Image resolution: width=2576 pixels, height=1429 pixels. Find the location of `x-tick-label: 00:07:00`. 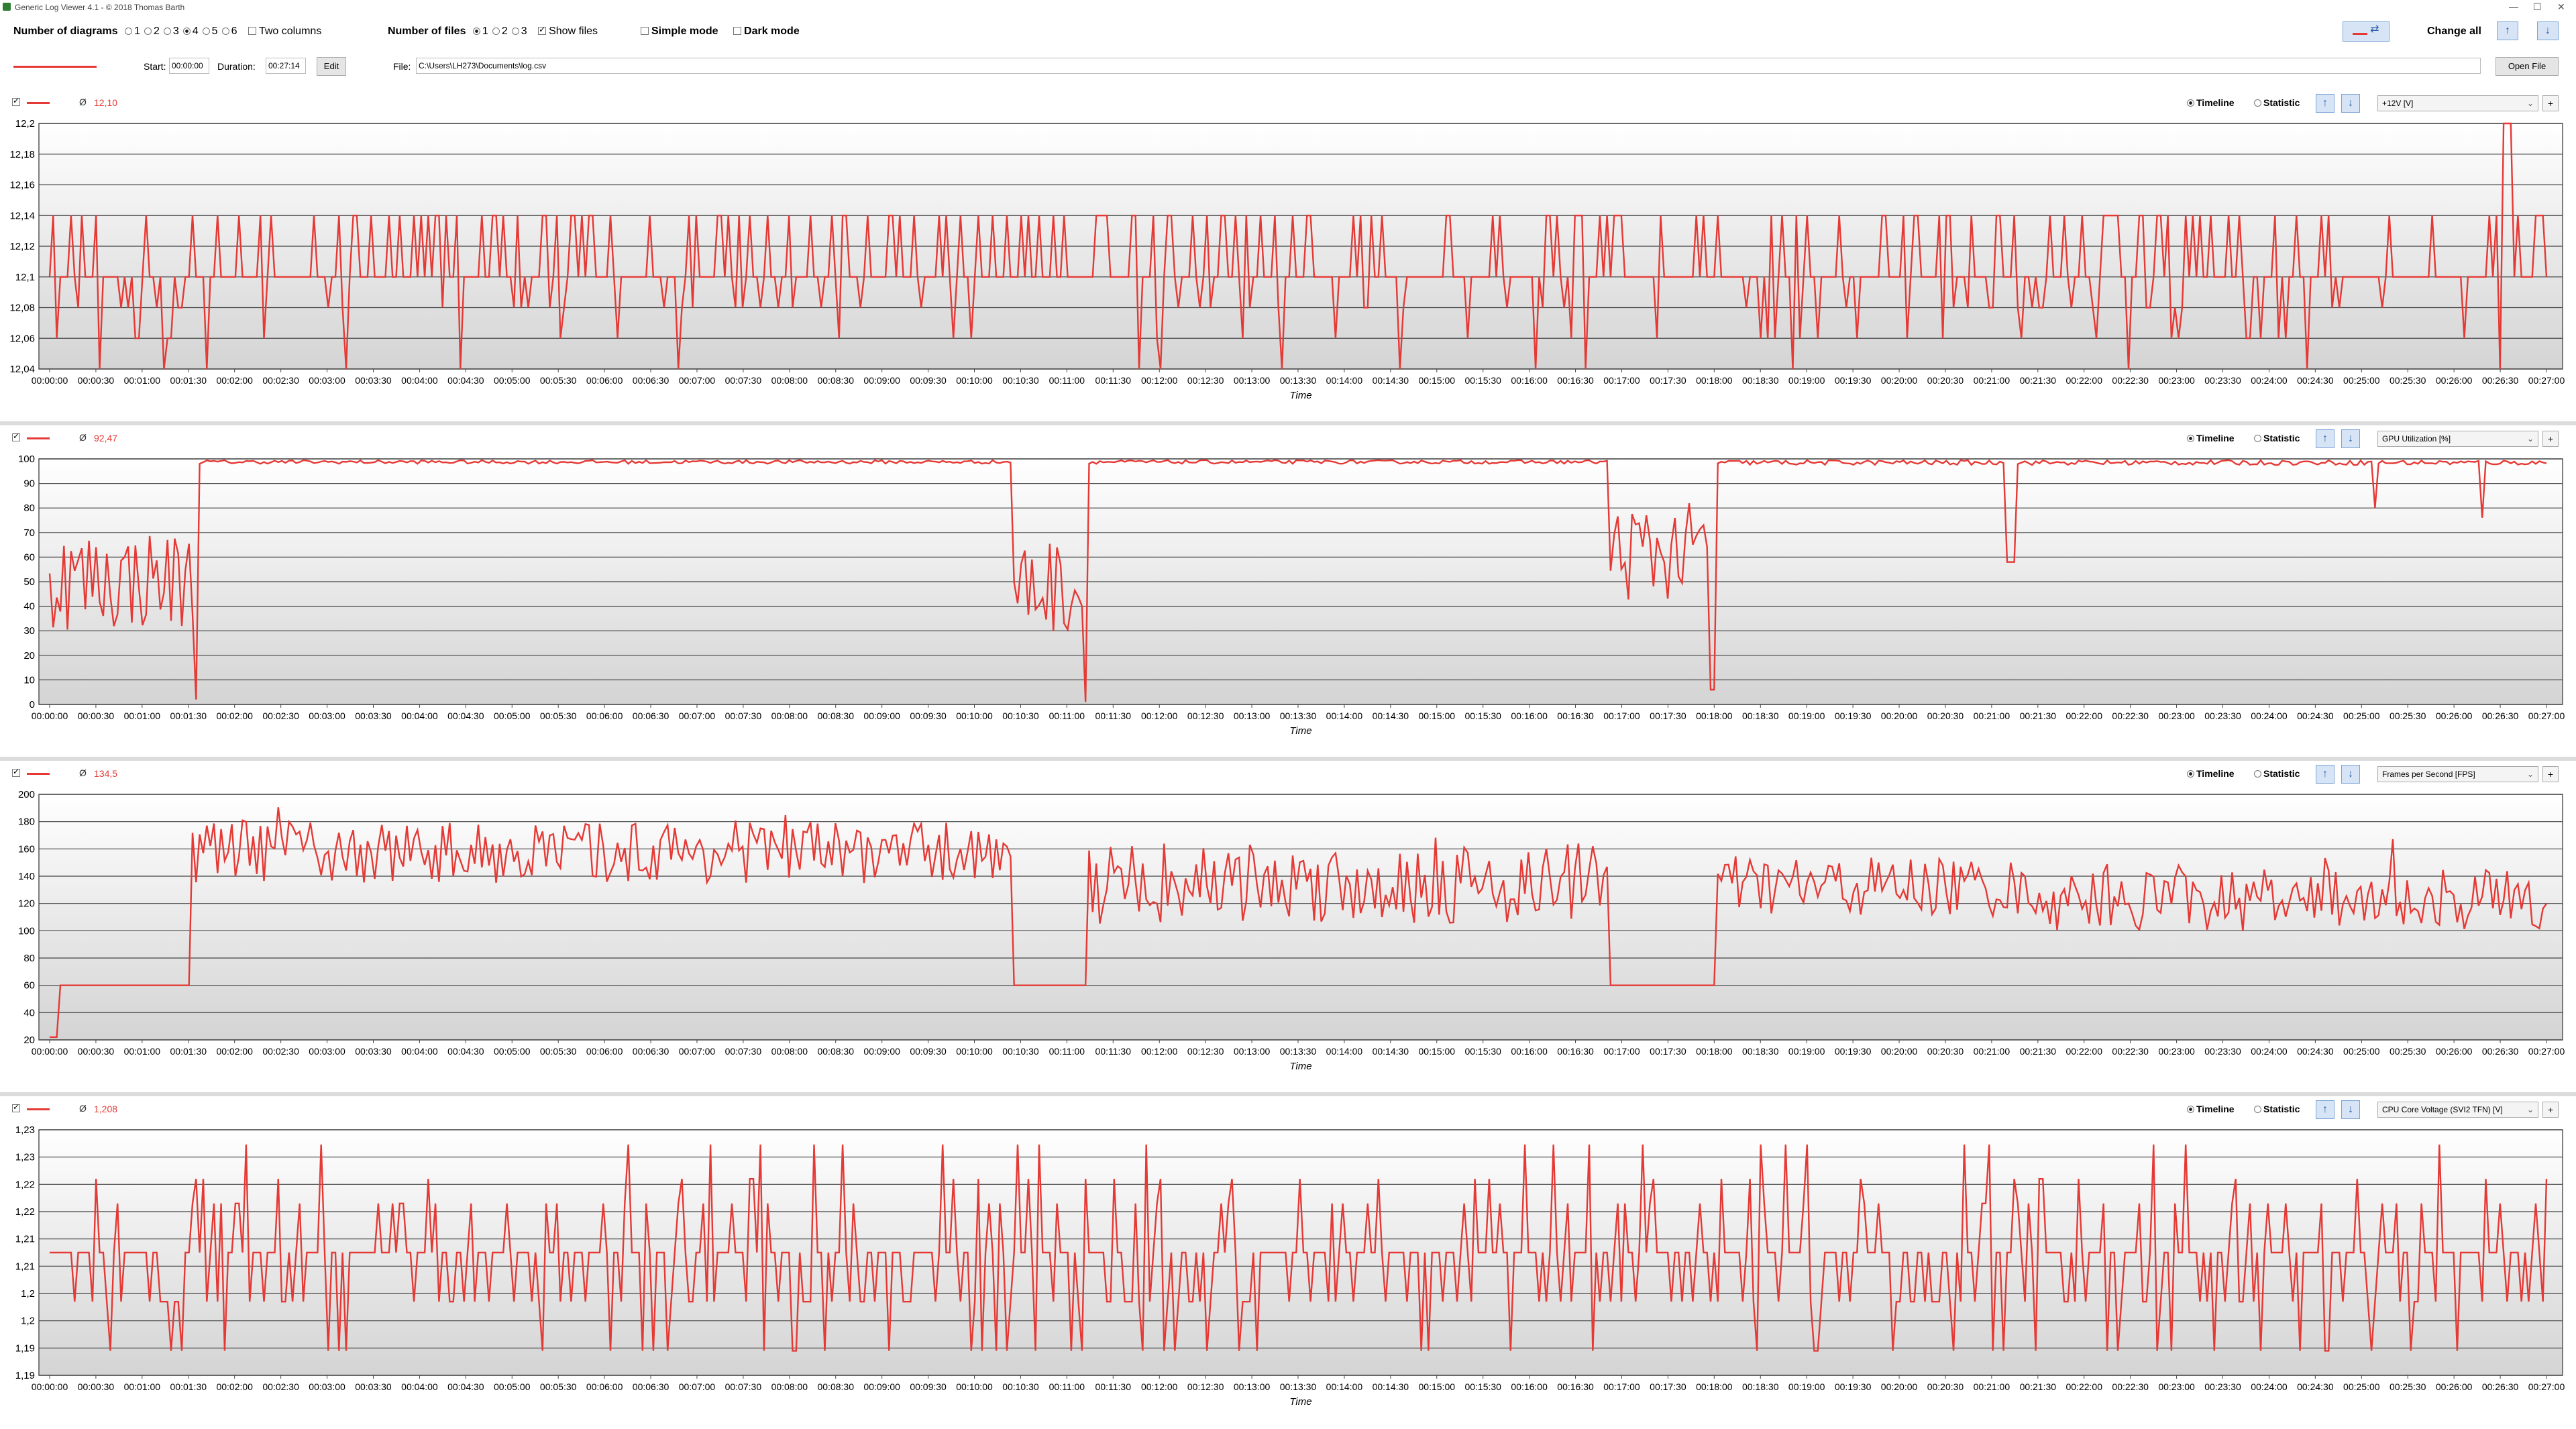

x-tick-label: 00:07:00 is located at coordinates (697, 715).